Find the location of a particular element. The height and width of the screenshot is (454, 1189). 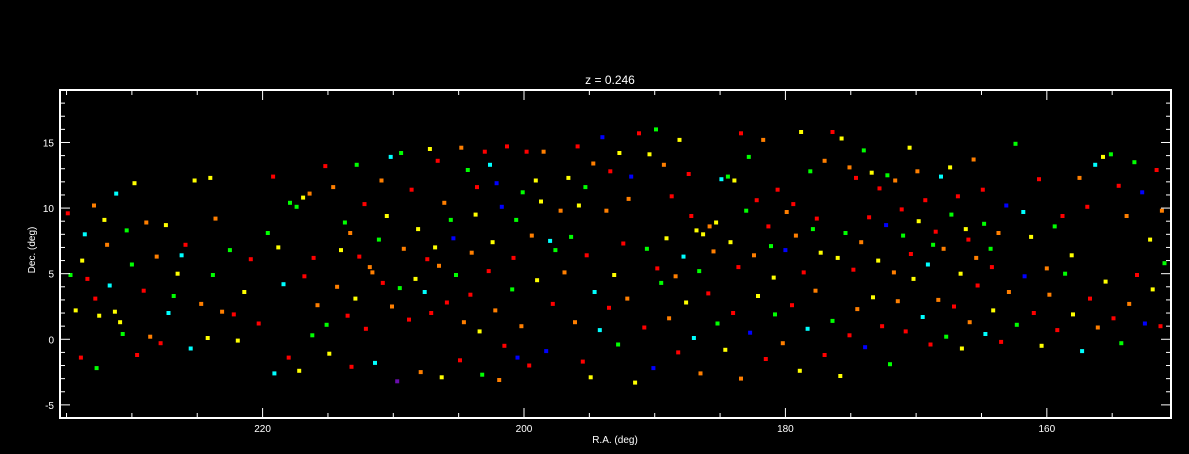

chart-title: z = 0.246 is located at coordinates (610, 80).